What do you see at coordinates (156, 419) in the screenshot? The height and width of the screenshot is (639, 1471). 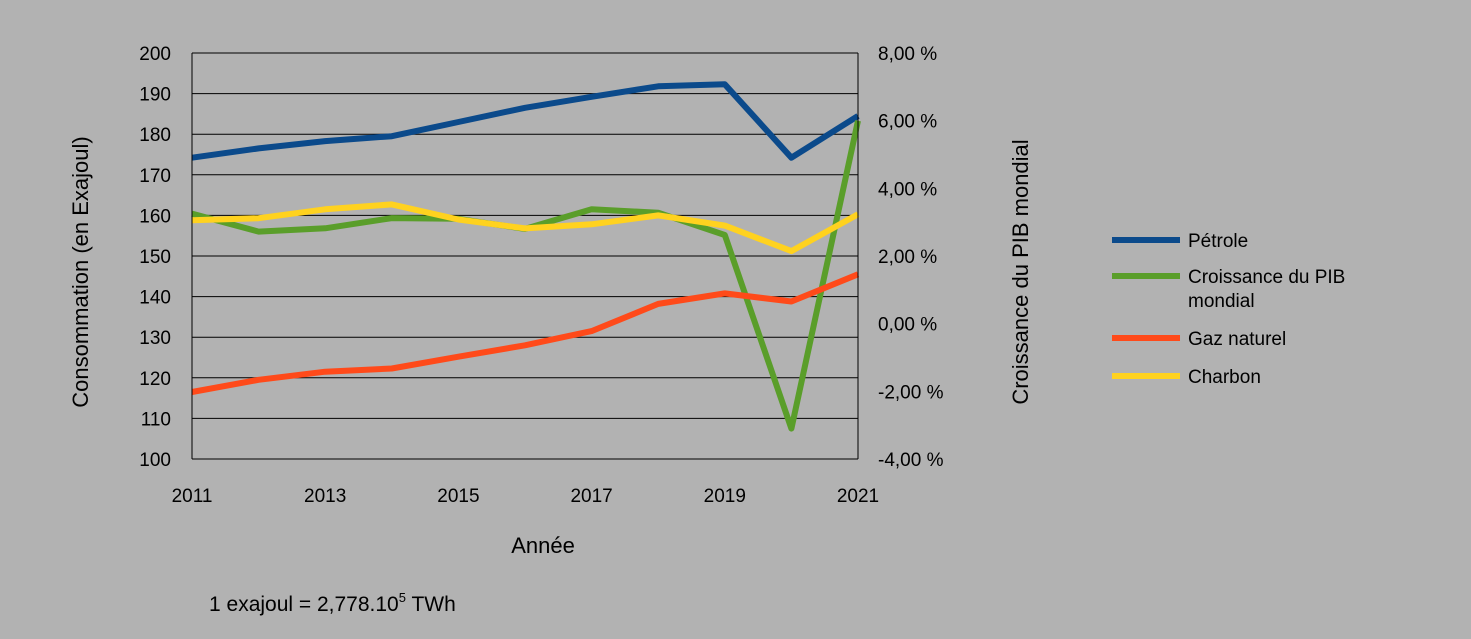 I see `y-tick-label-left: 110` at bounding box center [156, 419].